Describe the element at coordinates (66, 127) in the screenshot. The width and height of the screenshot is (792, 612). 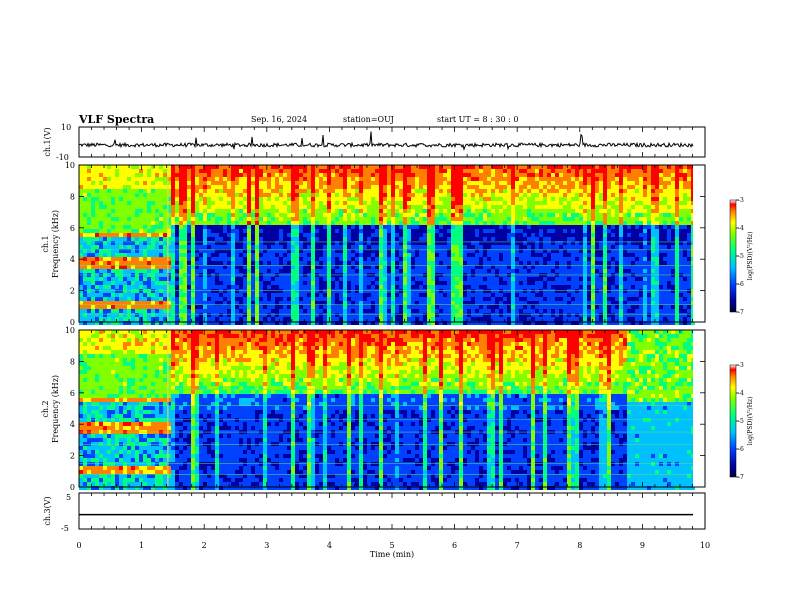
I see `ch1-ytick-top: 10` at that location.